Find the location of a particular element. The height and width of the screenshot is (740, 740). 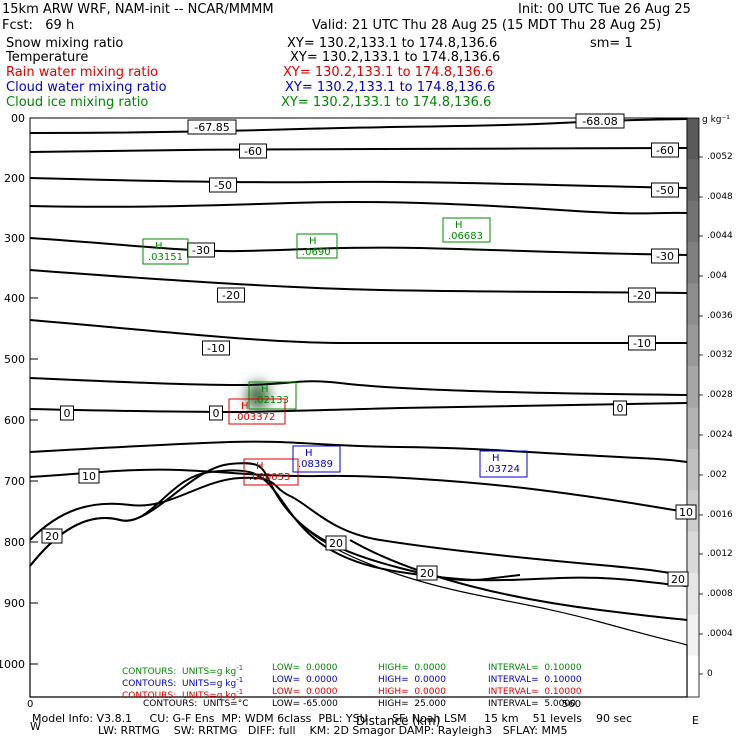

colorbar-tick-label: .0004 is located at coordinates (720, 634).